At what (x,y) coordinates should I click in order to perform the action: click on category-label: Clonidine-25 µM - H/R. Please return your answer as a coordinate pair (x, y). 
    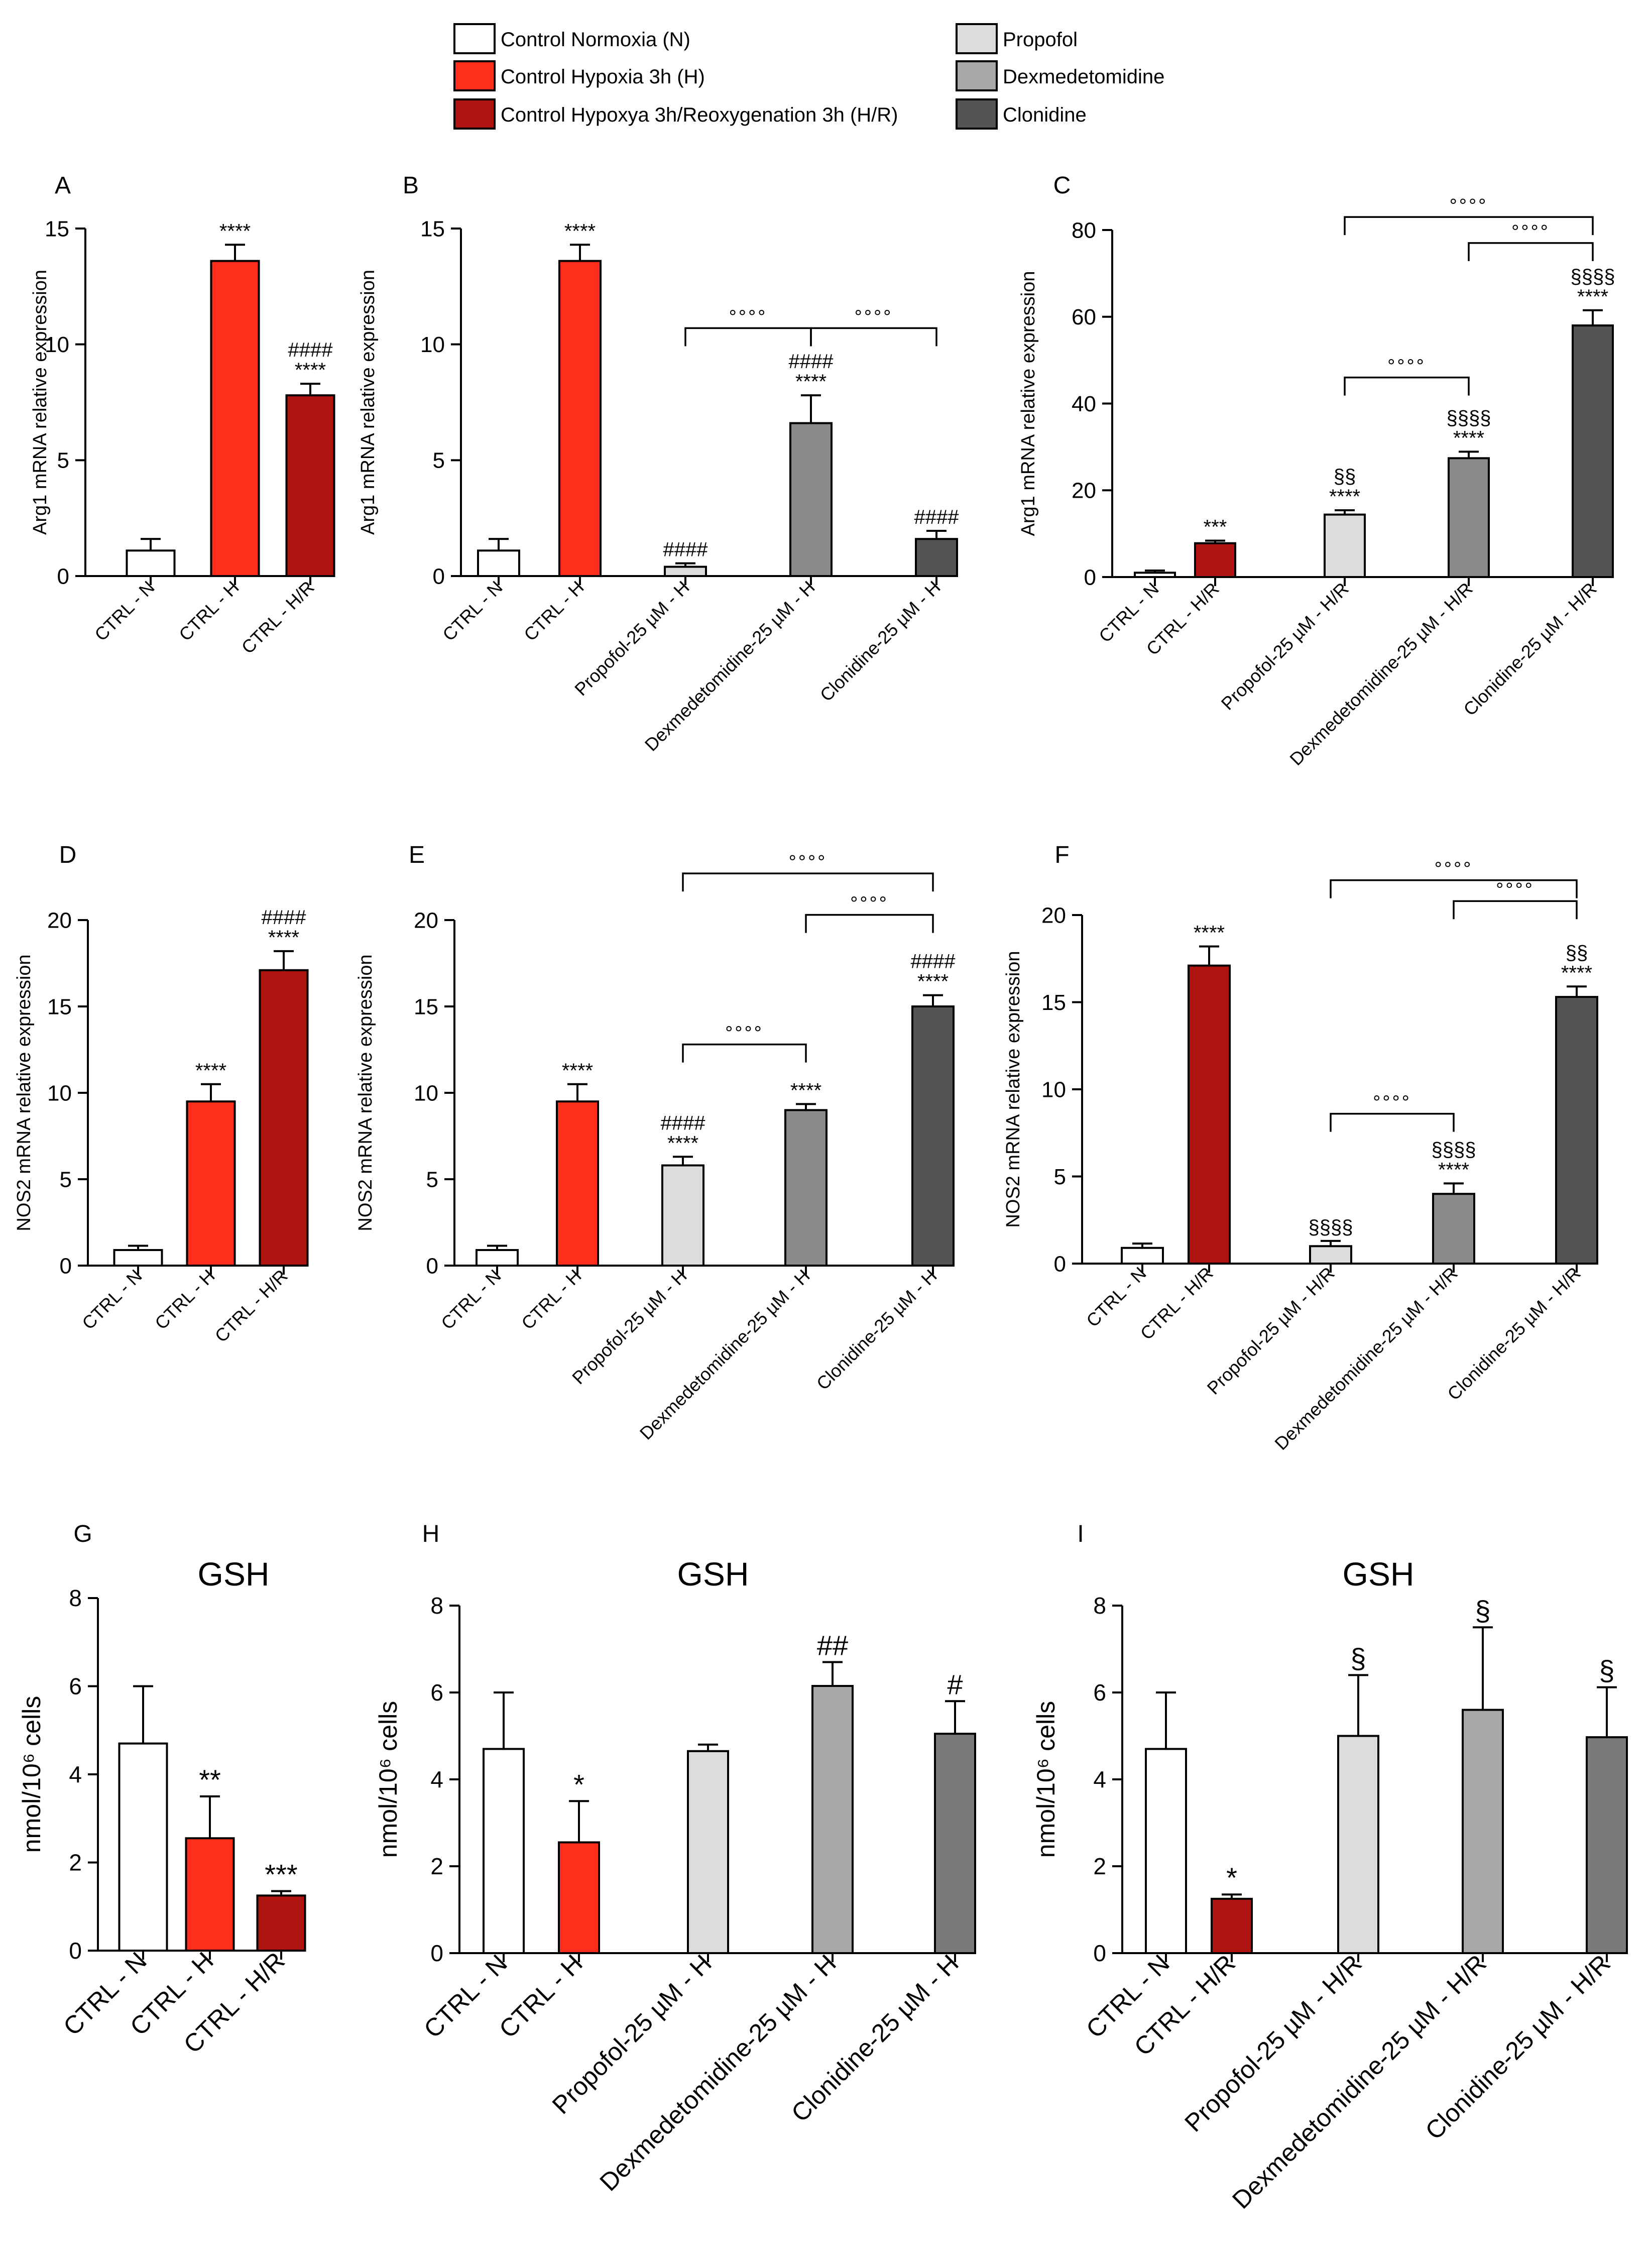
    Looking at the image, I should click on (1529, 650).